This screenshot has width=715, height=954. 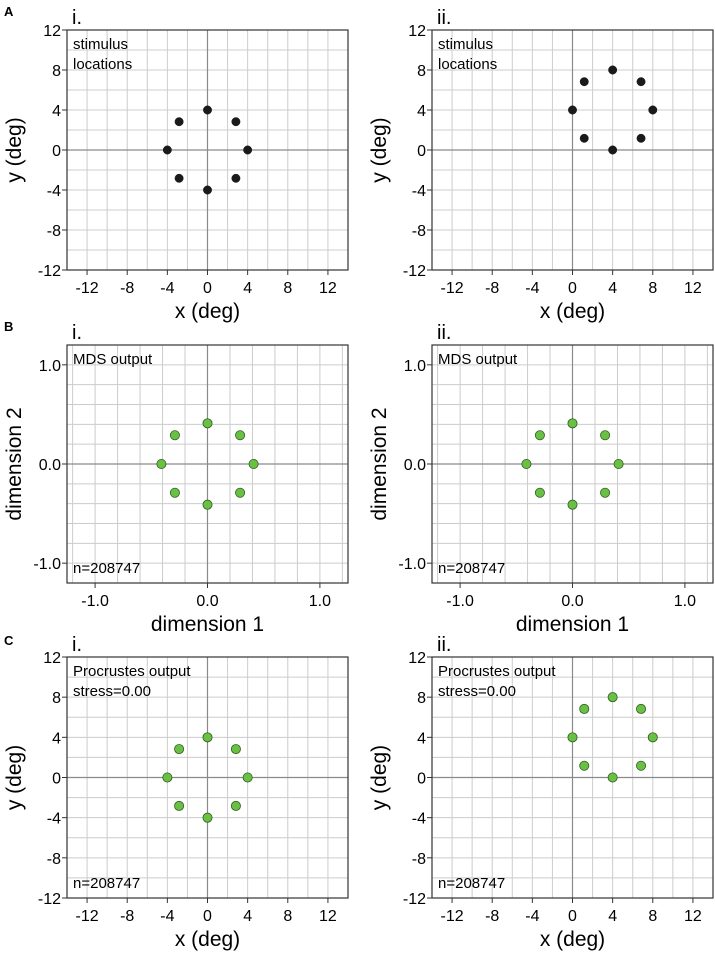 I want to click on annotation-text: stimulus, so click(x=465, y=44).